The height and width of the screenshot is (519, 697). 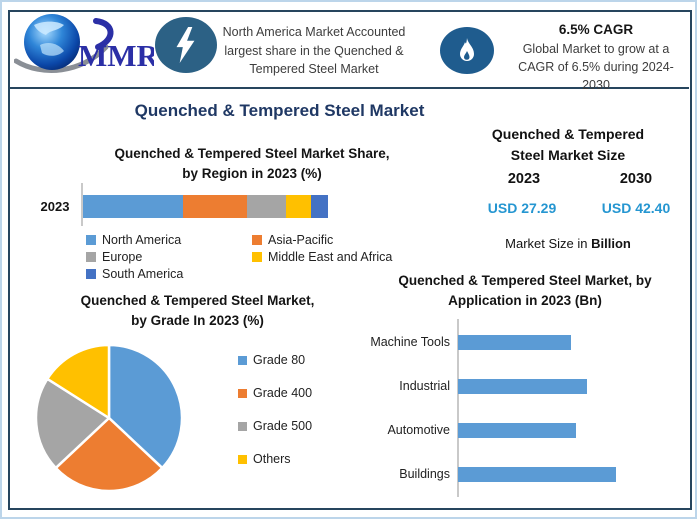 I want to click on lightning-badge, so click(x=186, y=45).